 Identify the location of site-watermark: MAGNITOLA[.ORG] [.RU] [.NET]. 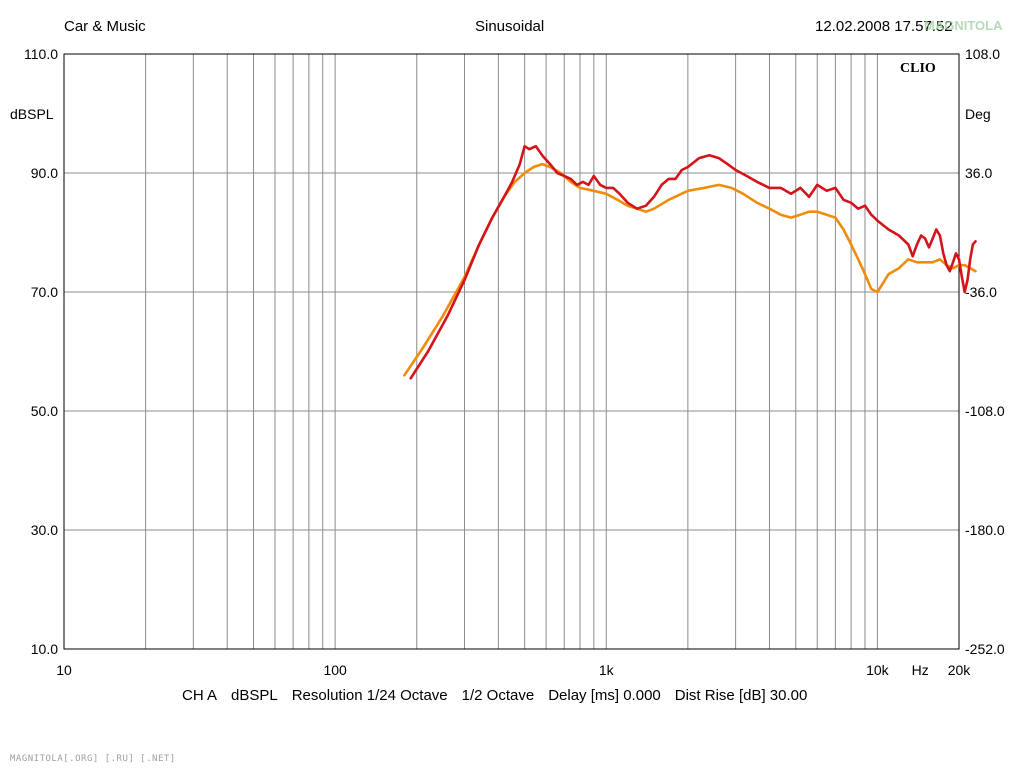
(93, 759).